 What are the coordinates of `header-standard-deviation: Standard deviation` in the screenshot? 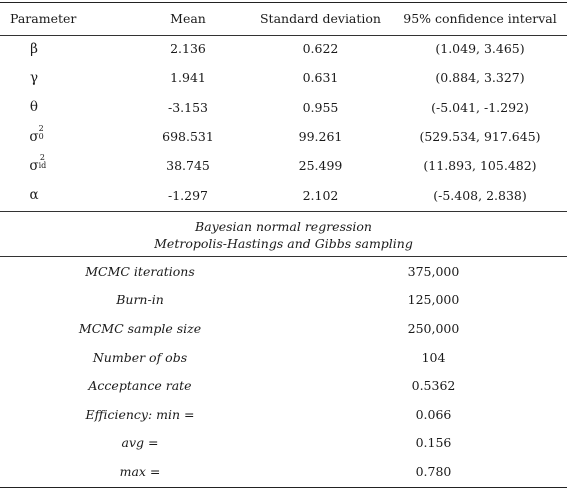 It's located at (320, 18).